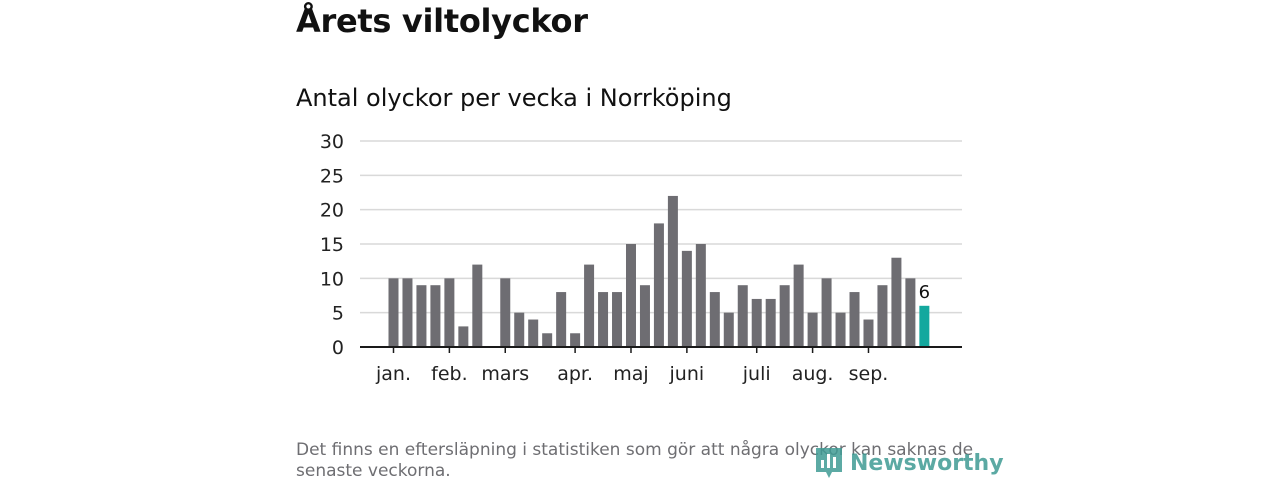 The image size is (1280, 482). What do you see at coordinates (756, 374) in the screenshot?
I see `x-tick-label: juli` at bounding box center [756, 374].